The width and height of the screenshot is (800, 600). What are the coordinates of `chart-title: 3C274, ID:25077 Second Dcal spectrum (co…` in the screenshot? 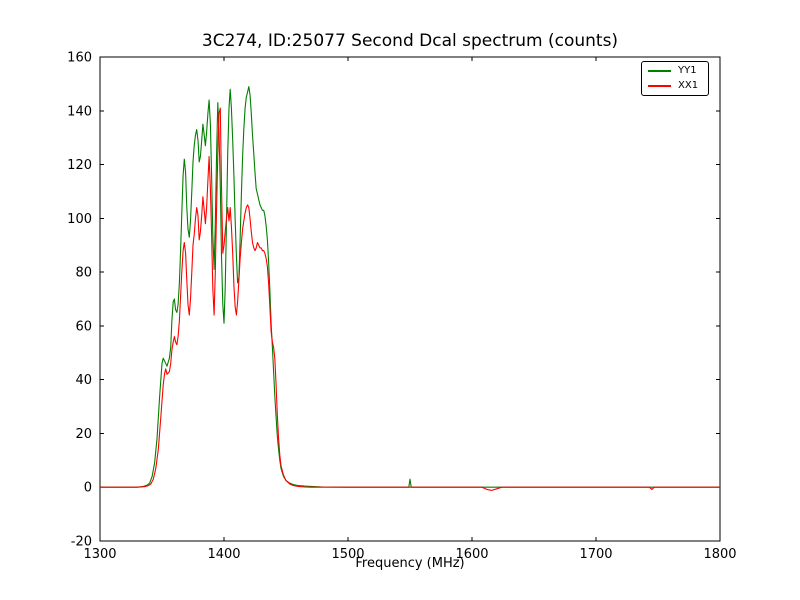 It's located at (410, 41).